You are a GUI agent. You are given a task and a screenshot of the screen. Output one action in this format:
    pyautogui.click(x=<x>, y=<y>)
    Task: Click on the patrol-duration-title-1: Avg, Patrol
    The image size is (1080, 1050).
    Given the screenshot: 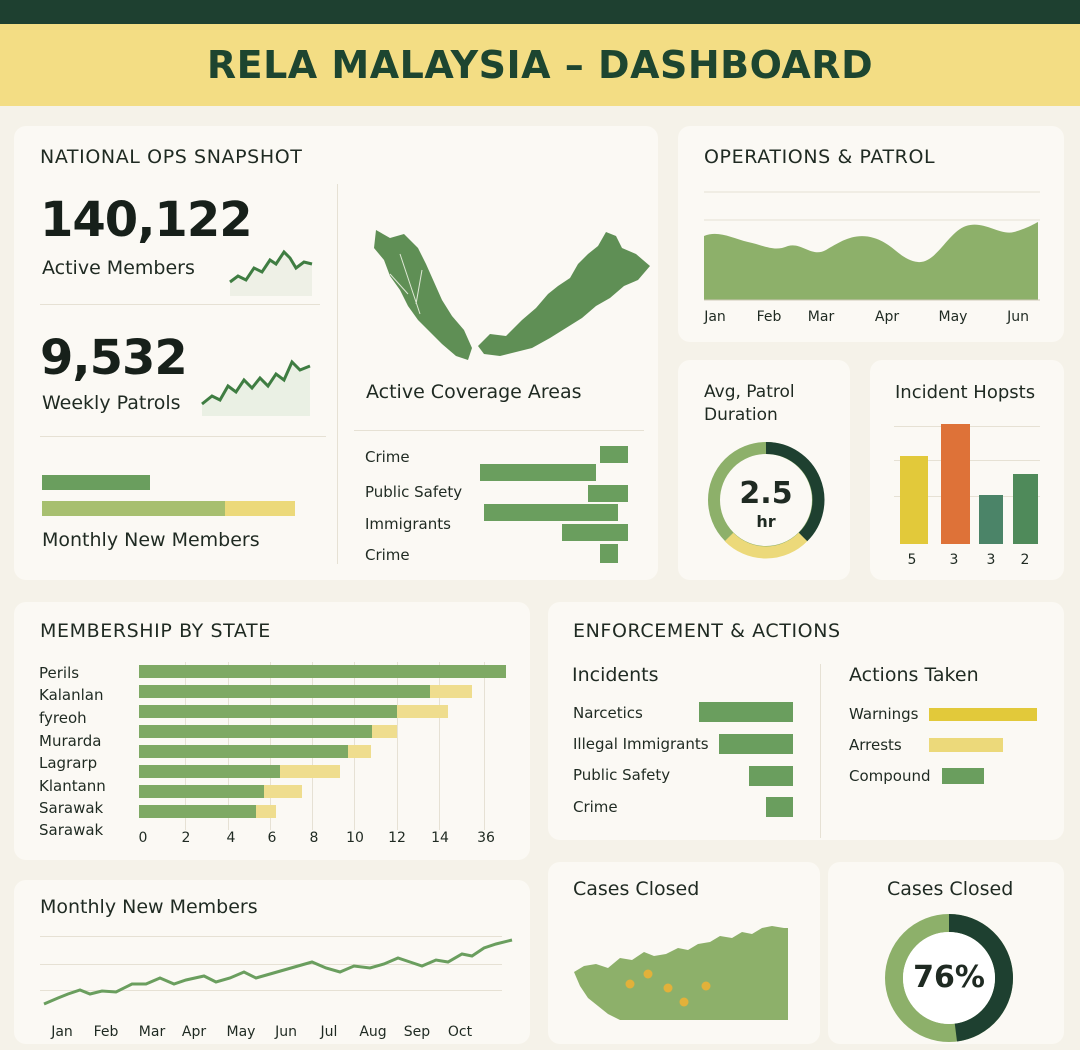 What is the action you would take?
    pyautogui.click(x=749, y=392)
    